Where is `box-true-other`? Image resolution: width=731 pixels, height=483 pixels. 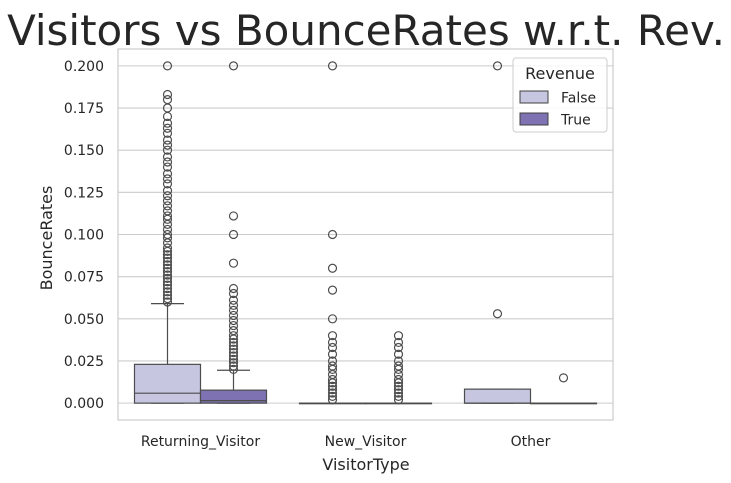 box-true-other is located at coordinates (563, 389).